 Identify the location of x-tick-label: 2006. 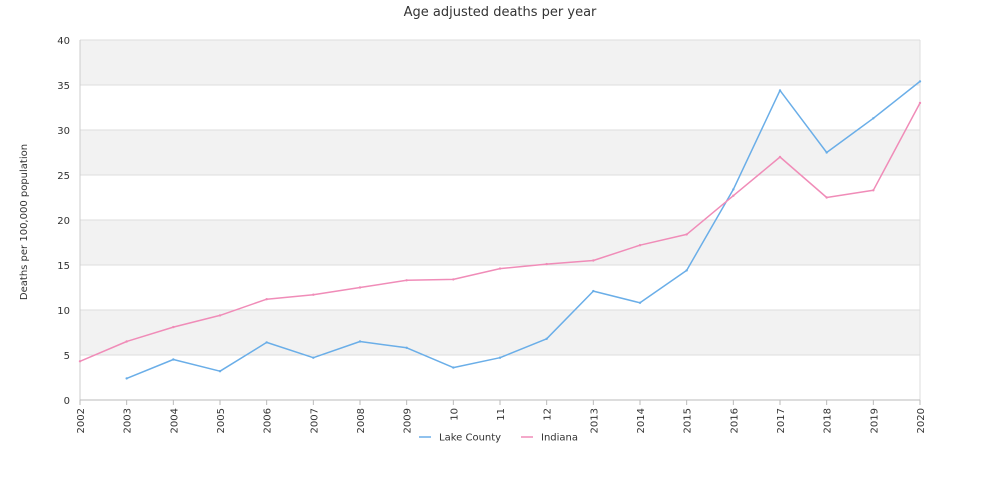
(268, 420).